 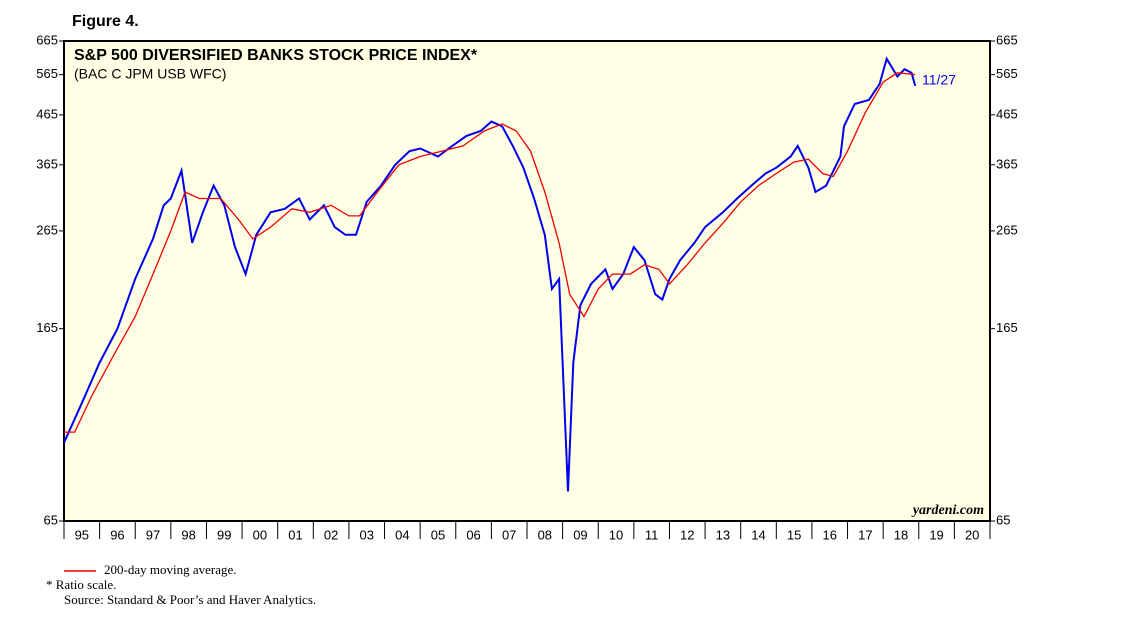 What do you see at coordinates (829, 534) in the screenshot?
I see `x-tick-label: 16` at bounding box center [829, 534].